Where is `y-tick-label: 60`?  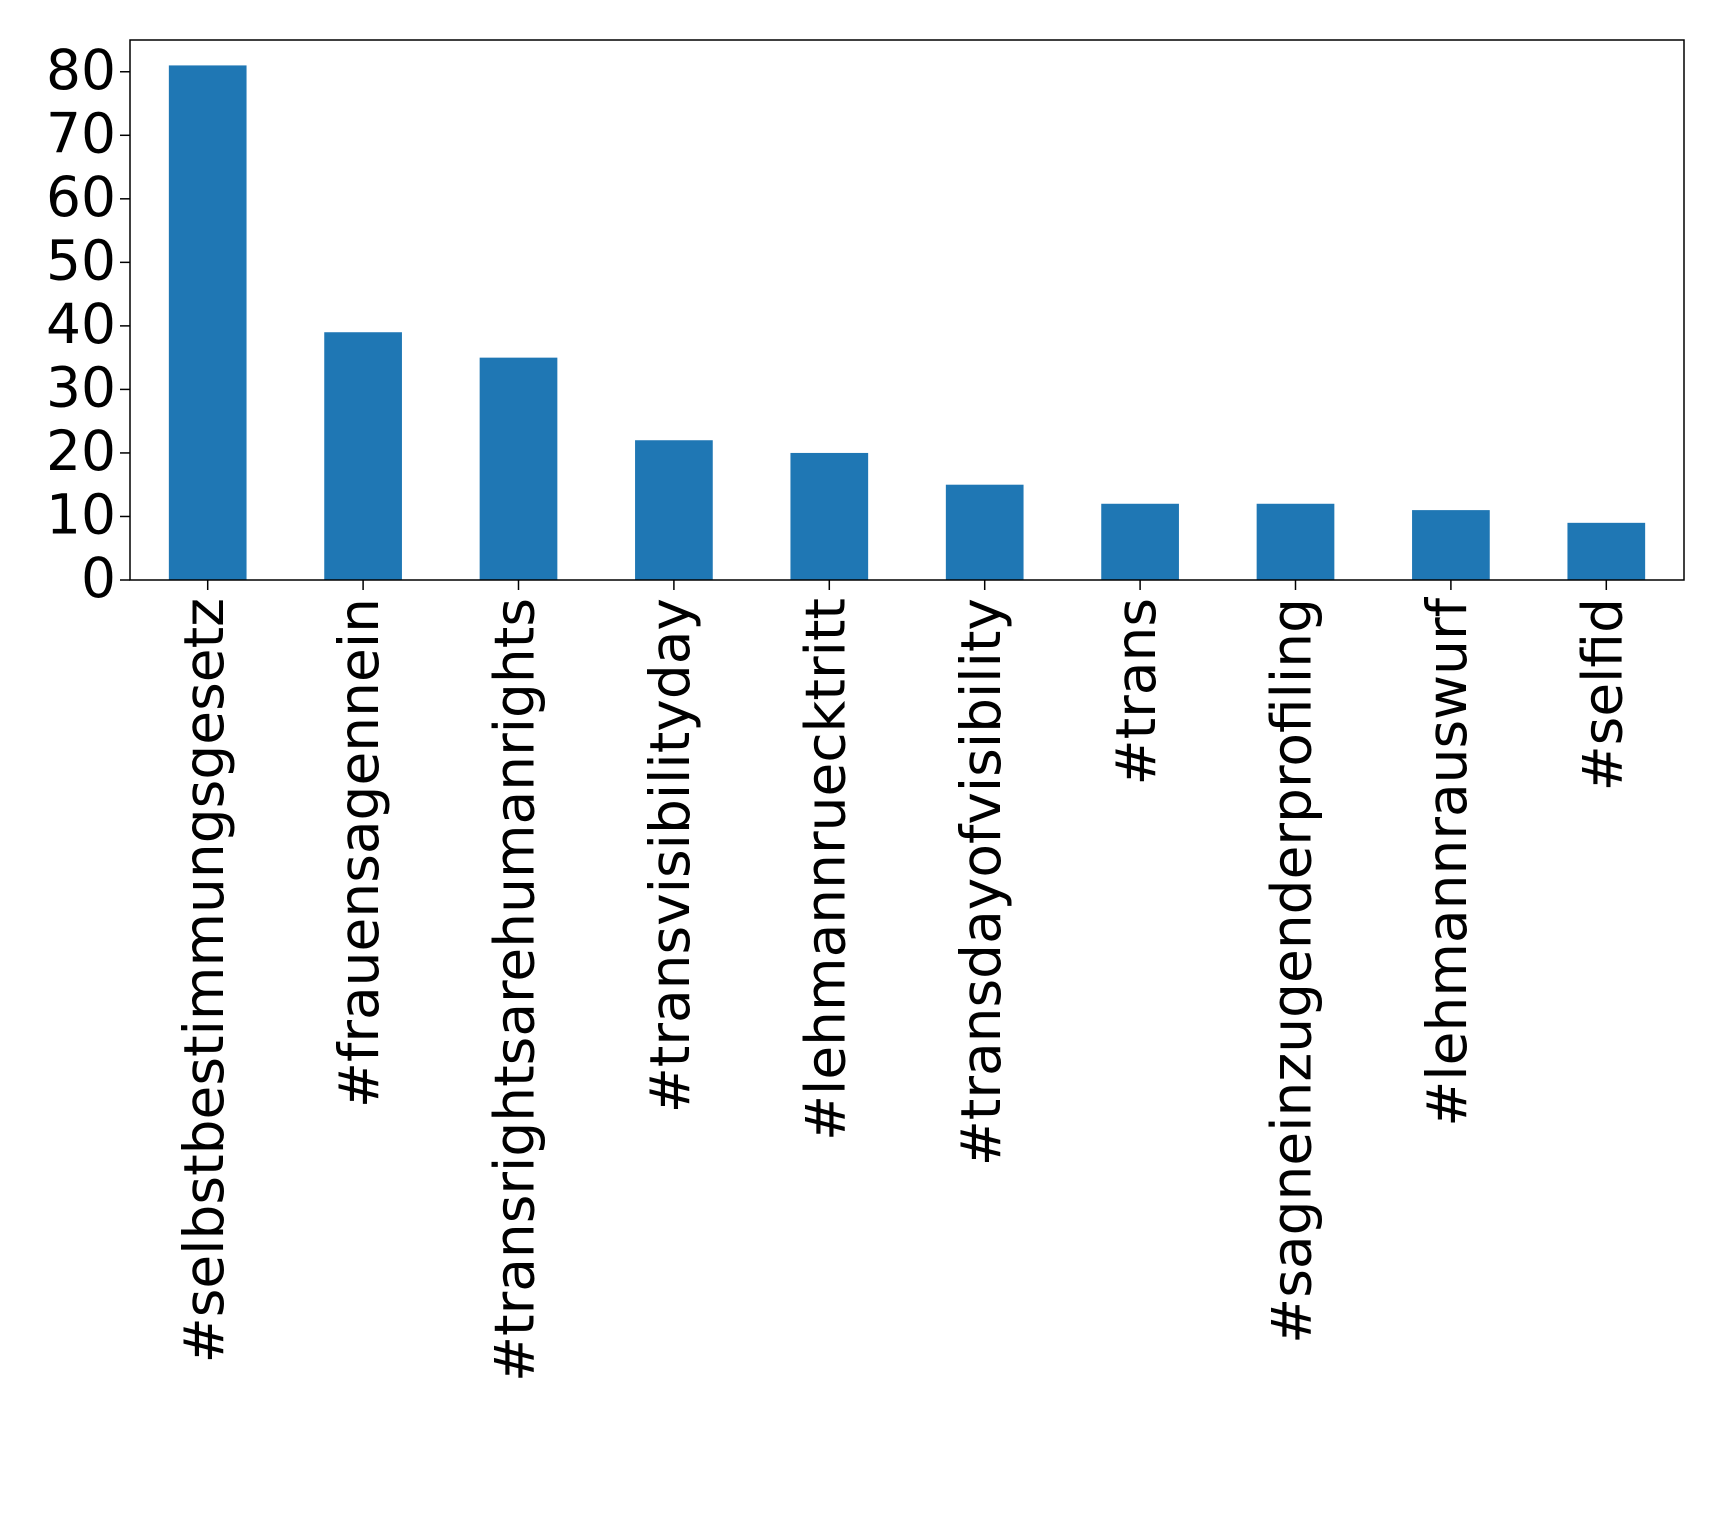 y-tick-label: 60 is located at coordinates (81, 197).